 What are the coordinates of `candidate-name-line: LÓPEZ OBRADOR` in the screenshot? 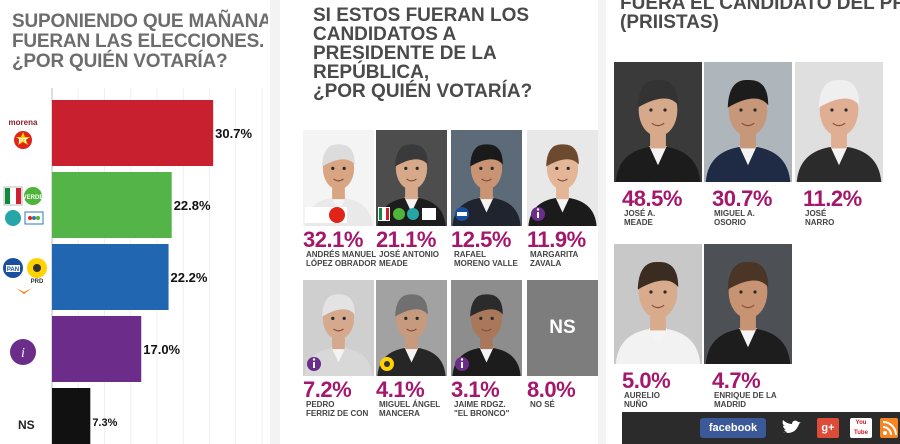 It's located at (341, 263).